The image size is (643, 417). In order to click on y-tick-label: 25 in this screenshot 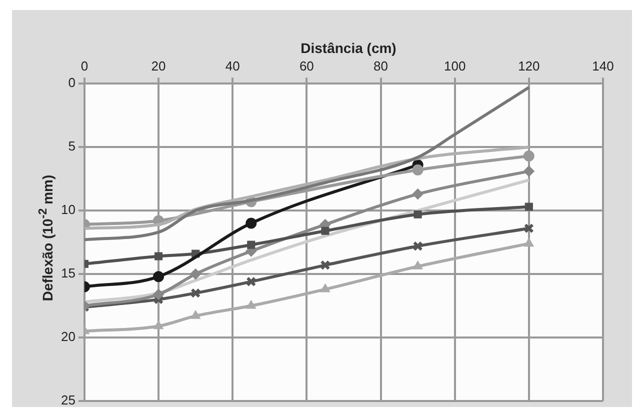, I will do `click(68, 400)`.